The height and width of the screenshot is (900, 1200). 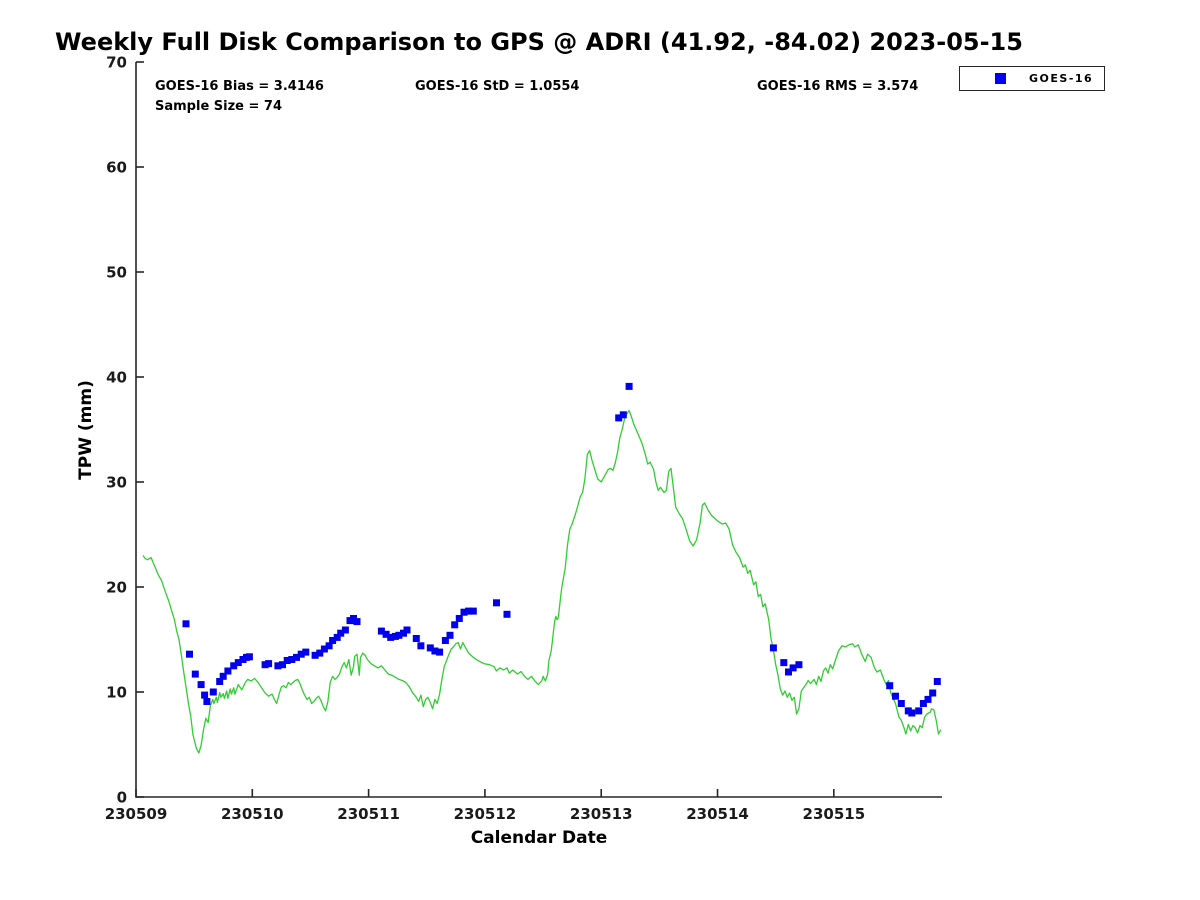 I want to click on x-tick-label: 230514, so click(x=717, y=814).